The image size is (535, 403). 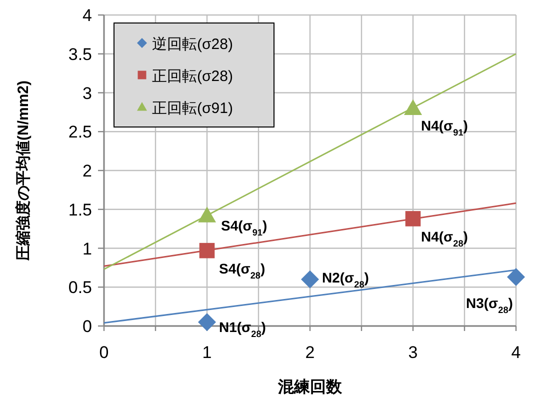 What do you see at coordinates (87, 93) in the screenshot?
I see `y-tick-label: 3` at bounding box center [87, 93].